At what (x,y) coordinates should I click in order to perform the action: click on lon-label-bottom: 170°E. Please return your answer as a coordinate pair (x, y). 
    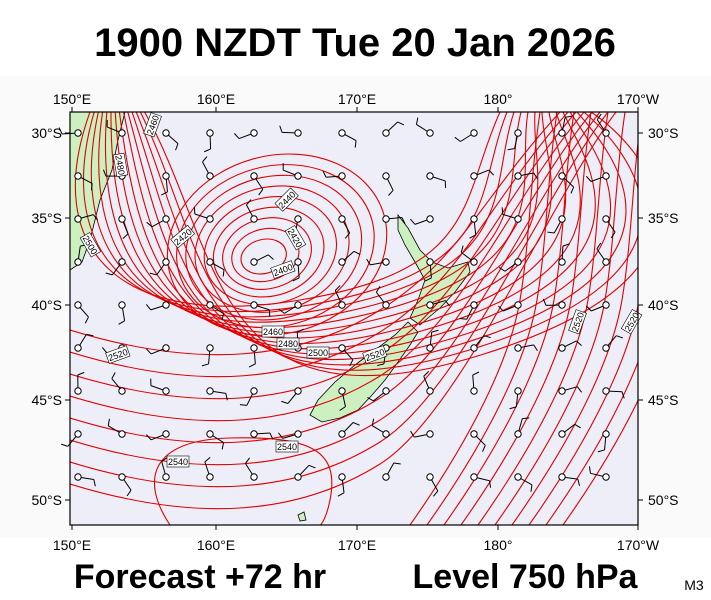
    Looking at the image, I should click on (357, 545).